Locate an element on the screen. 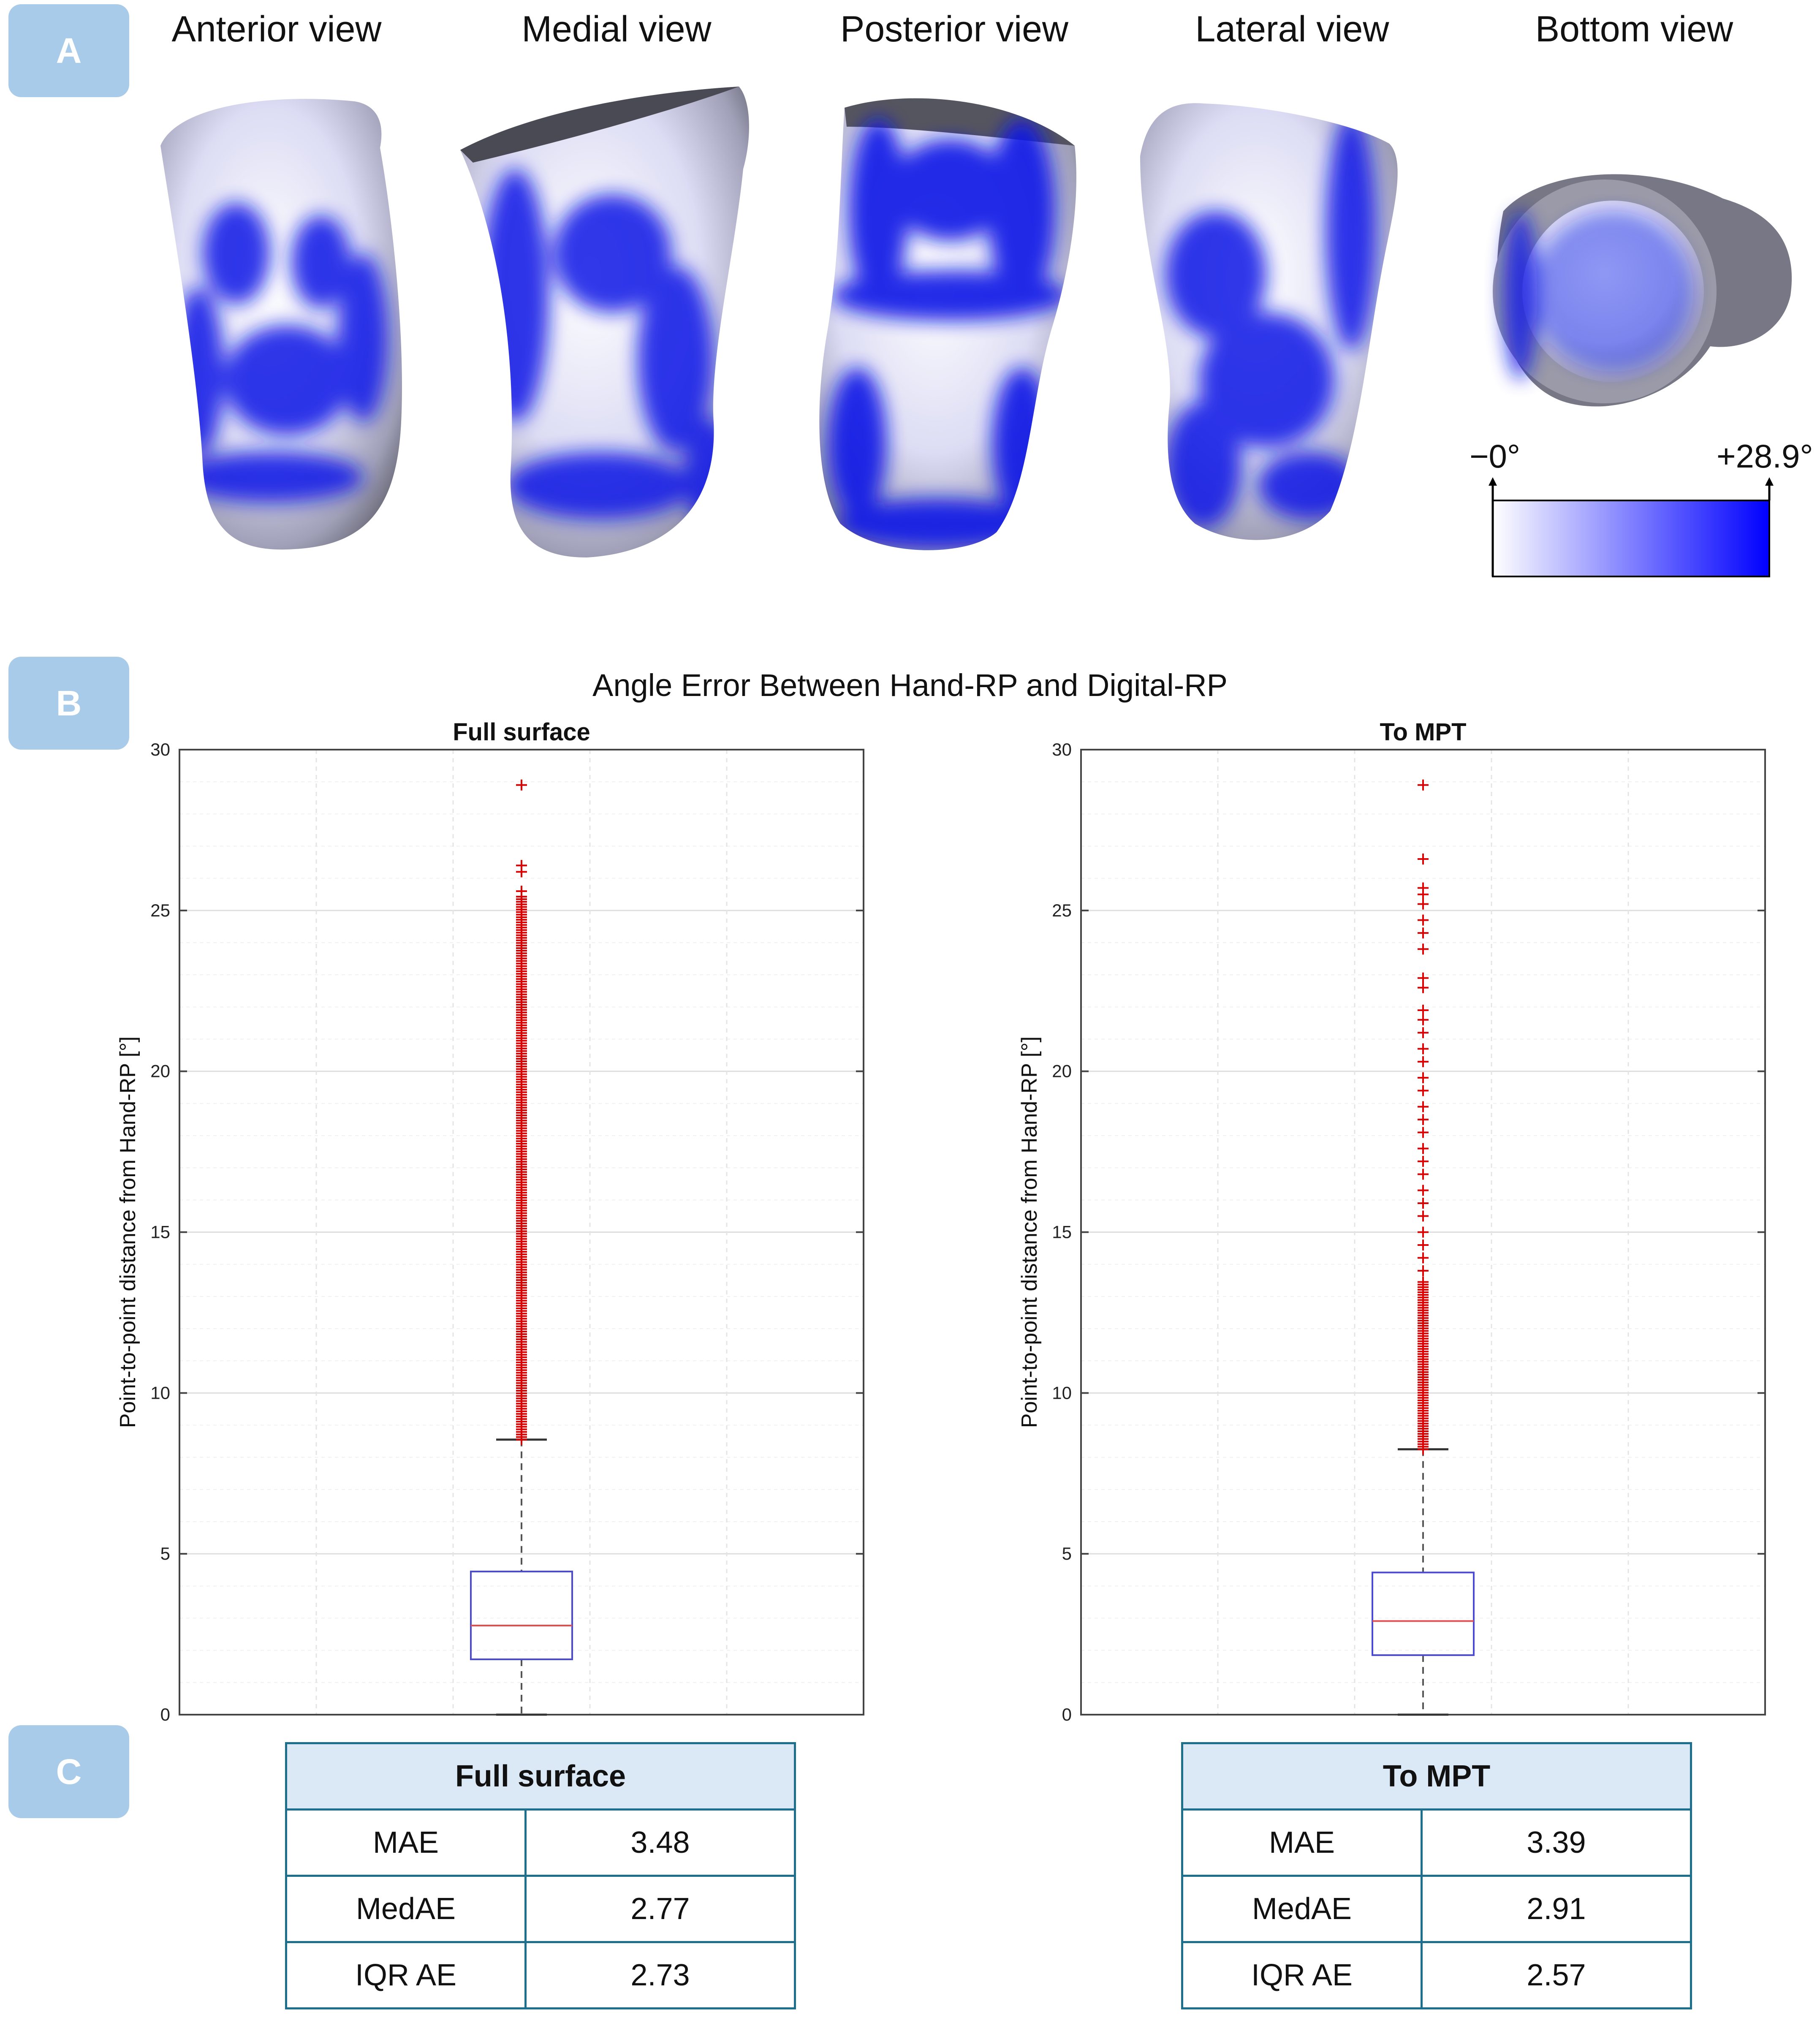 Image resolution: width=1820 pixels, height=2020 pixels. colorbar-gradient is located at coordinates (1631, 539).